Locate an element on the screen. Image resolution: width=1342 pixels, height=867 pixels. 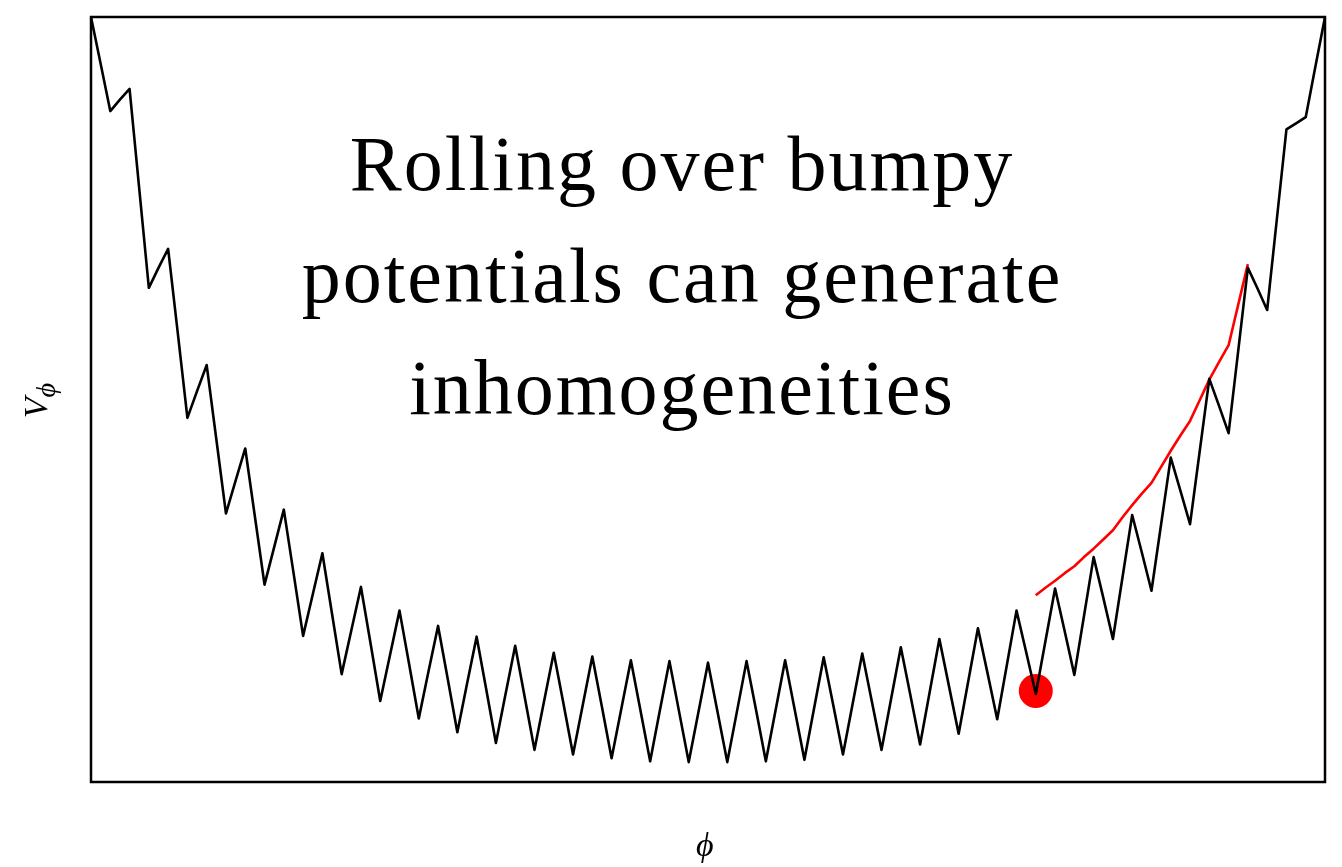
x-axis-title: ϕ is located at coordinates (705, 844).